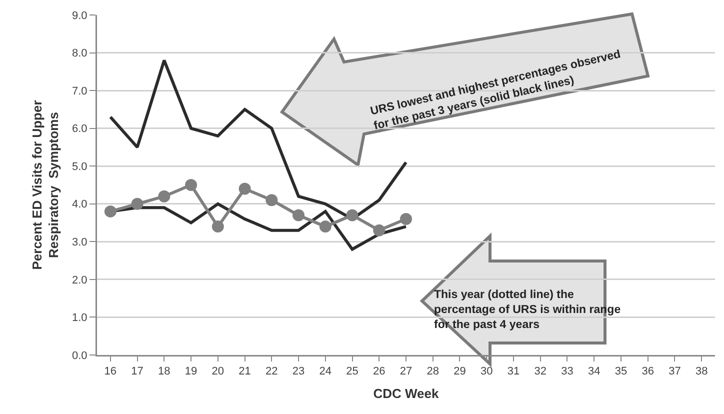  What do you see at coordinates (137, 372) in the screenshot?
I see `x-tick-label: 17` at bounding box center [137, 372].